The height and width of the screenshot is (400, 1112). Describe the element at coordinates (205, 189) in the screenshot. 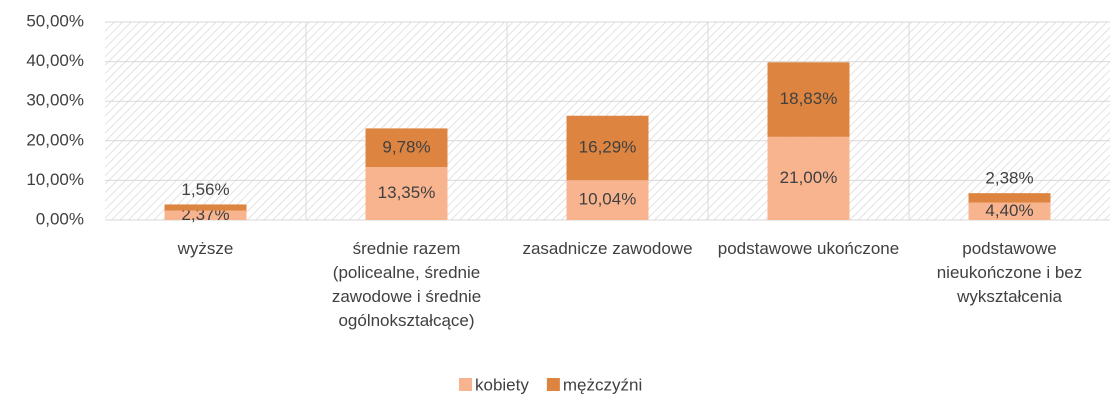

I see `data-label: 1,56%` at that location.